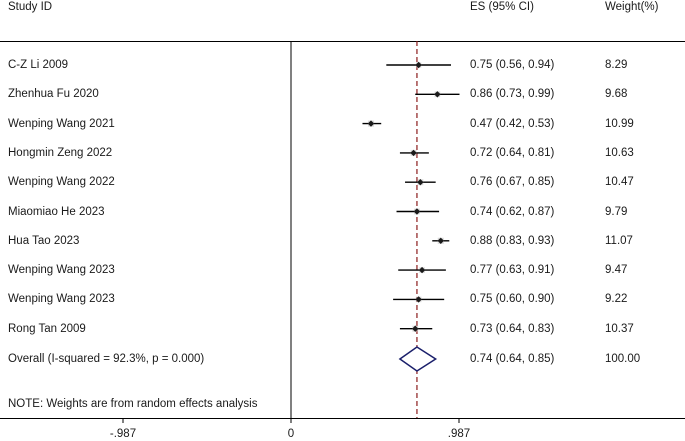  Describe the element at coordinates (512, 270) in the screenshot. I see `es-ci-text: 0.77 (0.63, 0.91)` at that location.